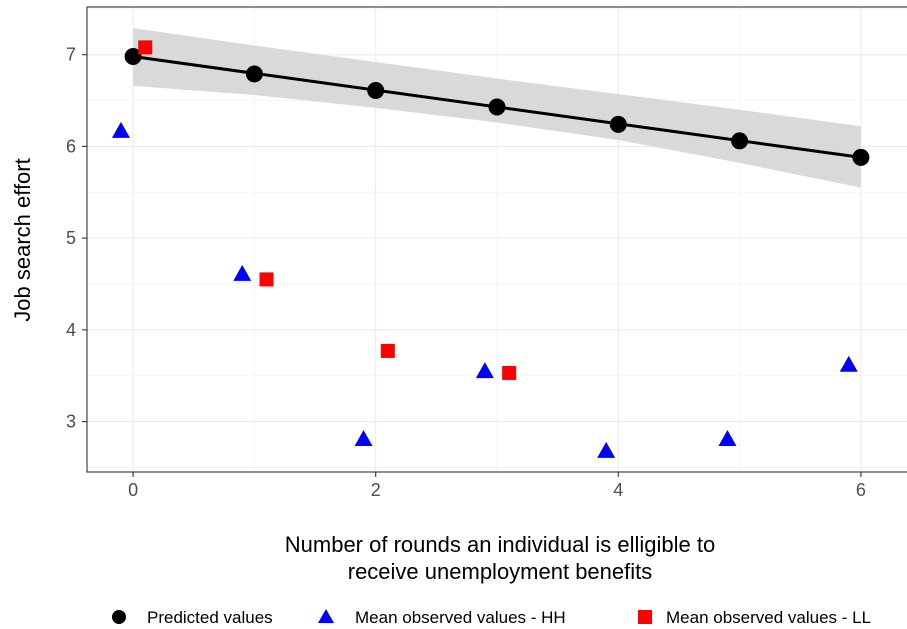 This screenshot has height=629, width=907. Describe the element at coordinates (71, 330) in the screenshot. I see `y-tick-label: 4` at that location.